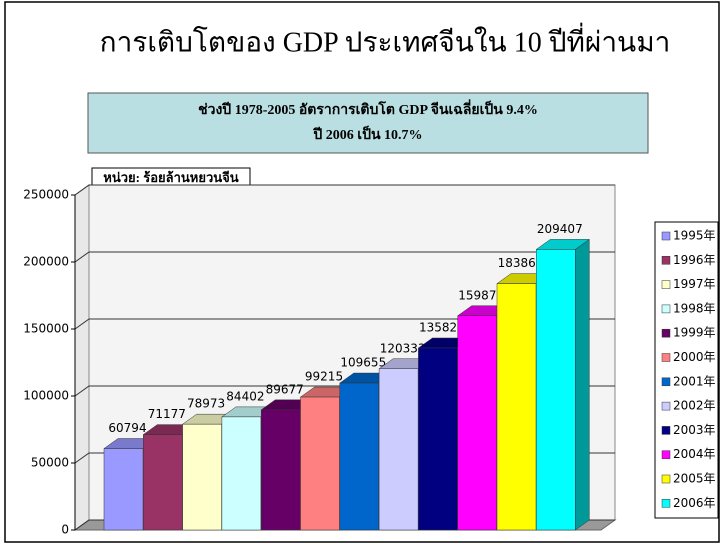  I want to click on legend-label: 2003年, so click(694, 430).